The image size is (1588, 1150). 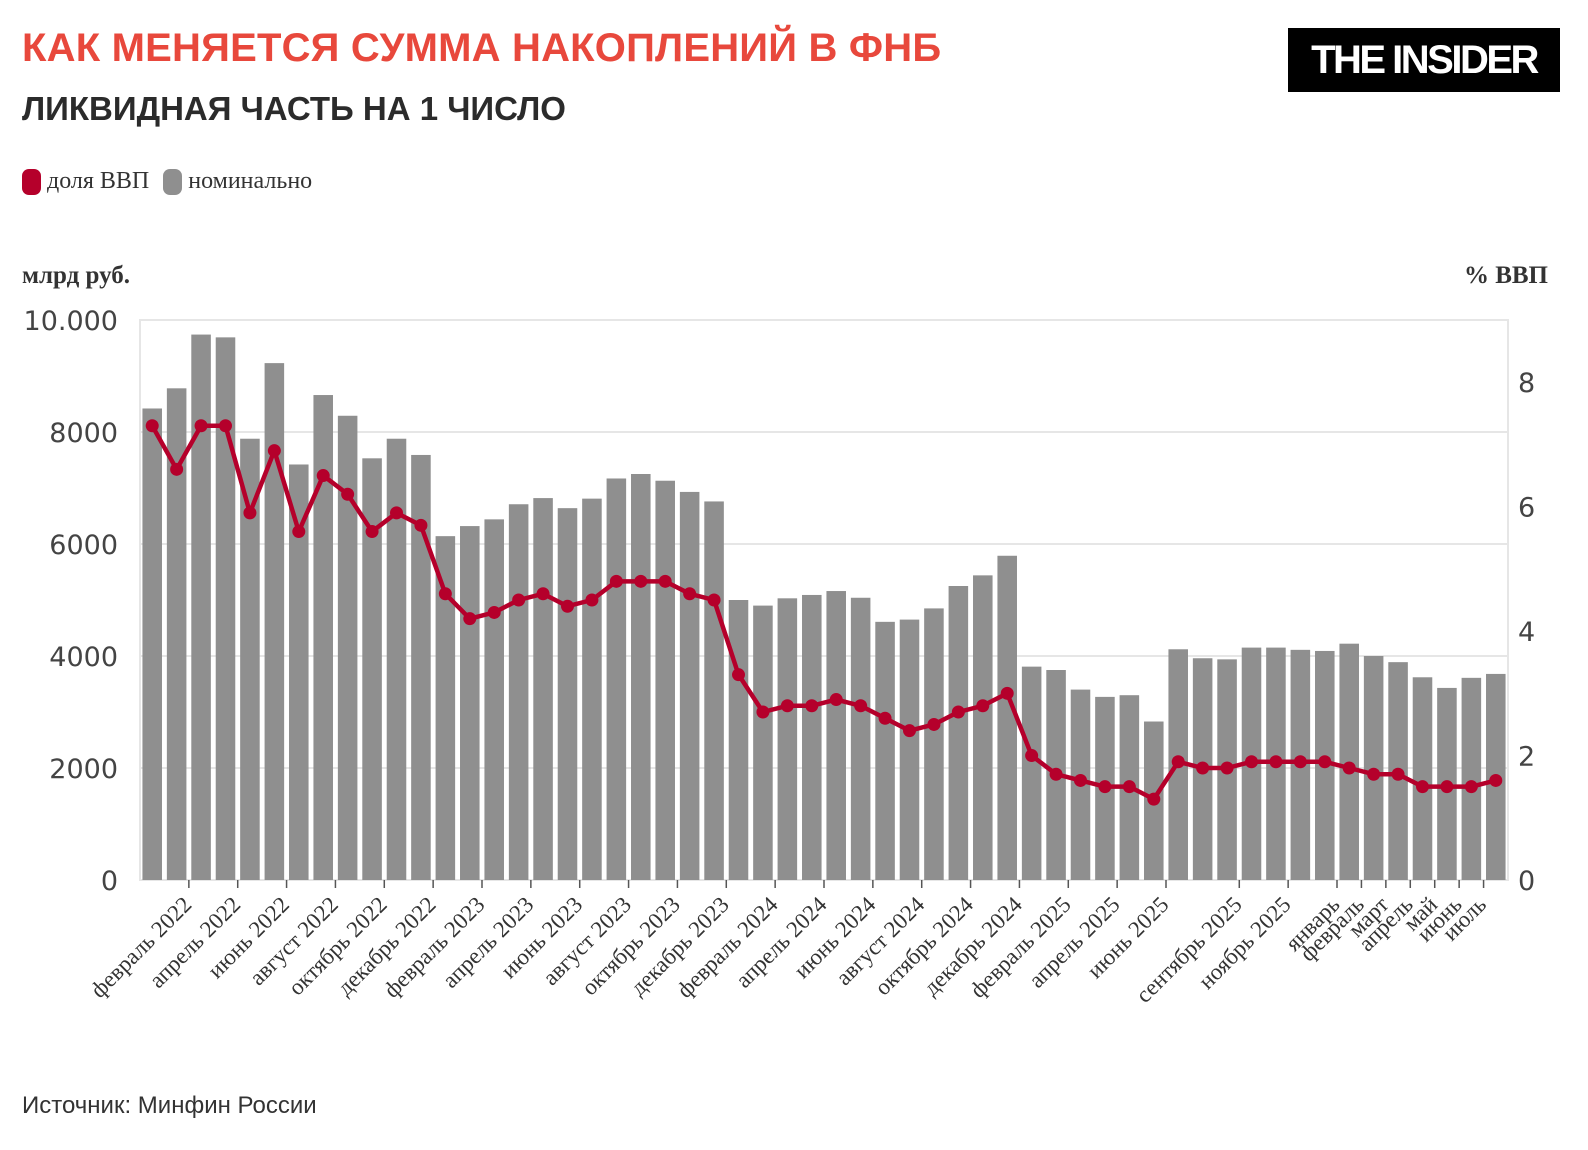 I want to click on left-tick-label: 8000, so click(x=83, y=433).